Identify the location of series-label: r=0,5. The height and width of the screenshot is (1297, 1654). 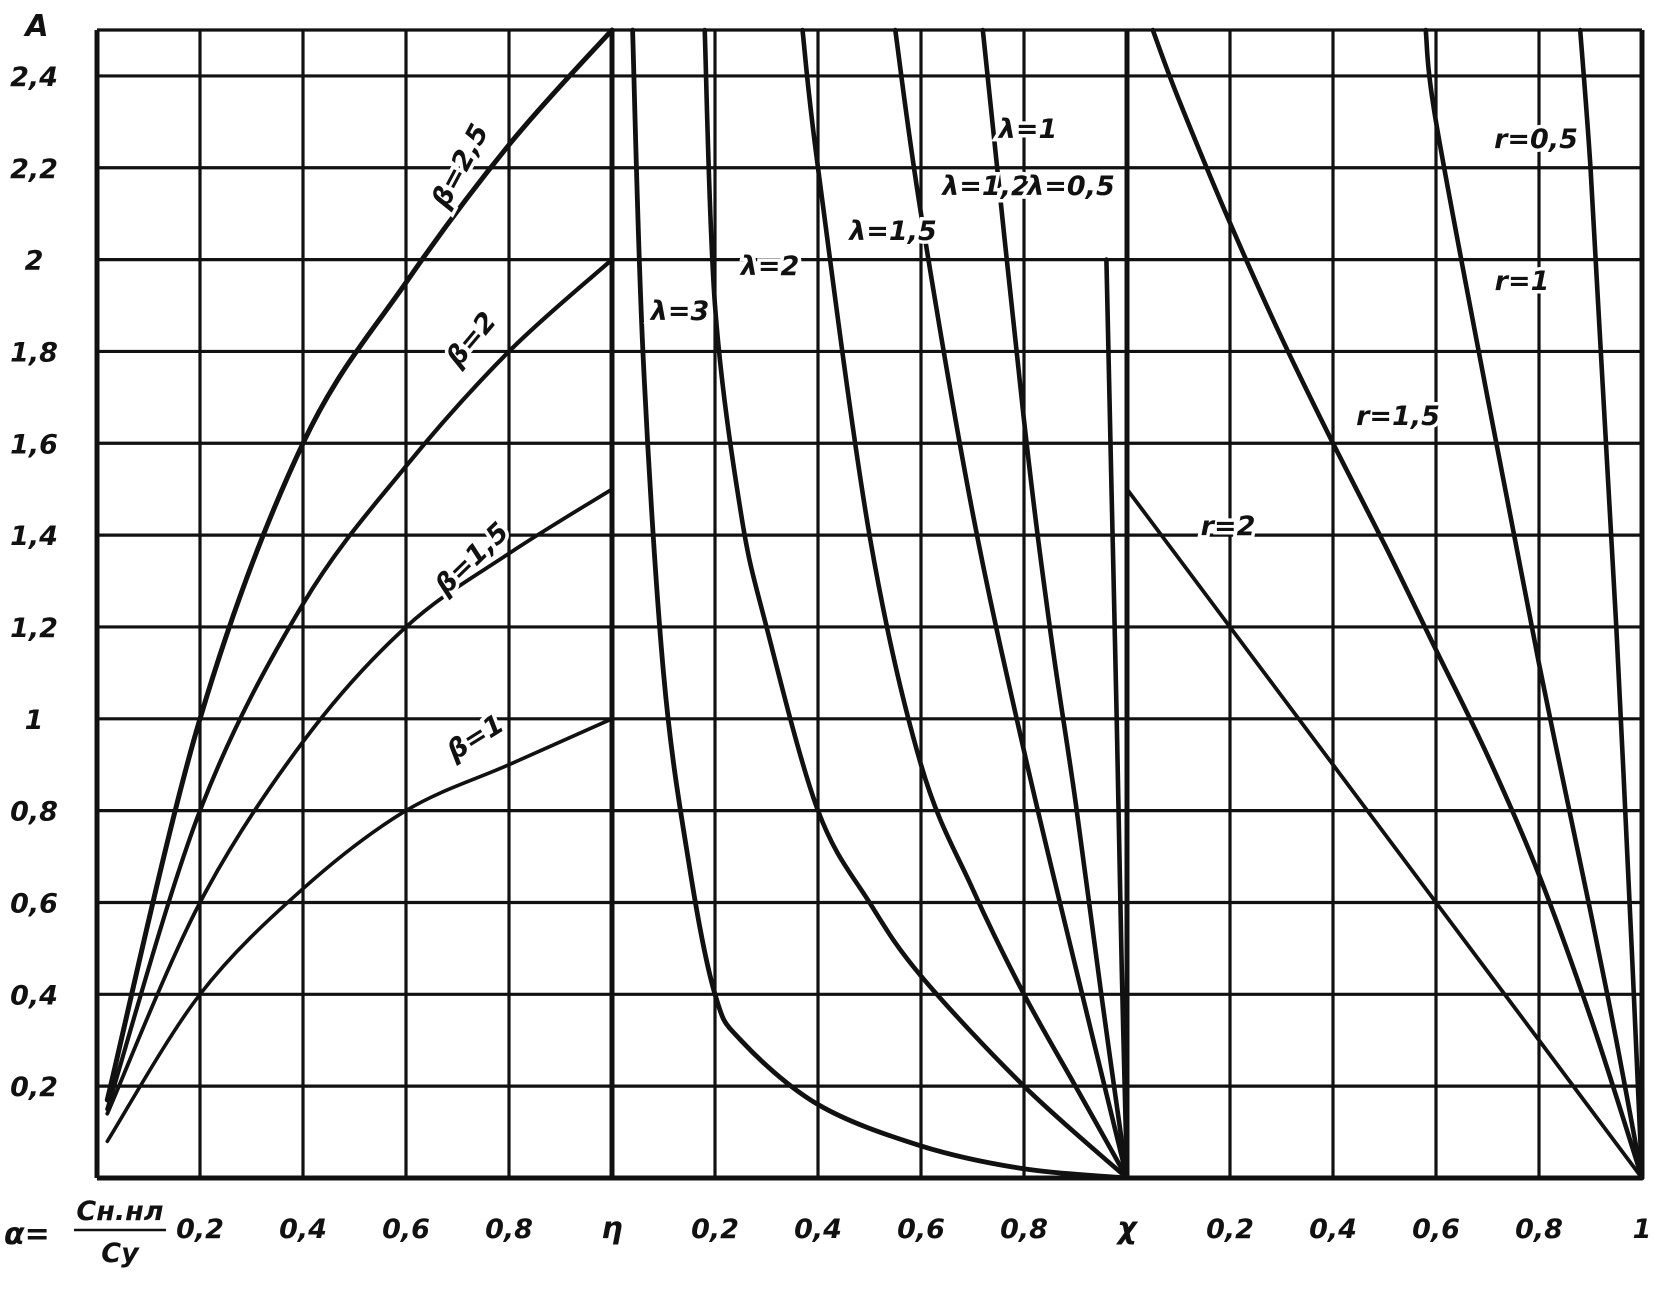
(1536, 139).